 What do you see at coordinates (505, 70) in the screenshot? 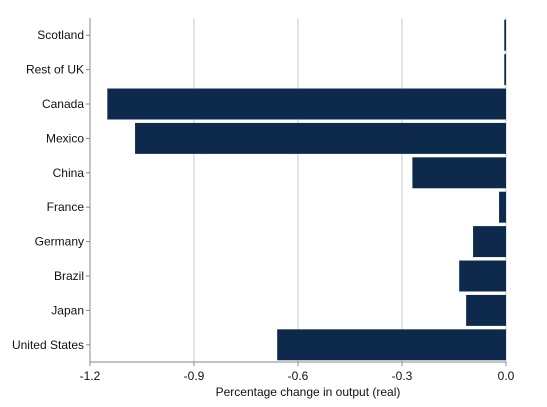
I see `bar-rest-of-uk` at bounding box center [505, 70].